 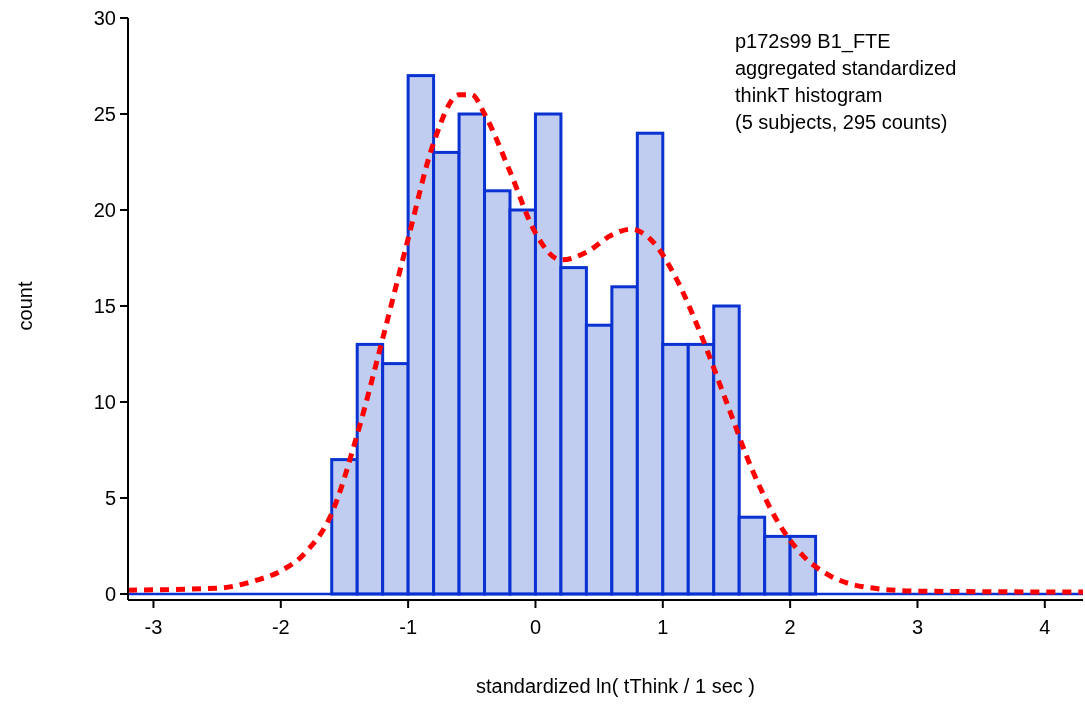 I want to click on y-tick-label: 15, so click(x=104, y=306).